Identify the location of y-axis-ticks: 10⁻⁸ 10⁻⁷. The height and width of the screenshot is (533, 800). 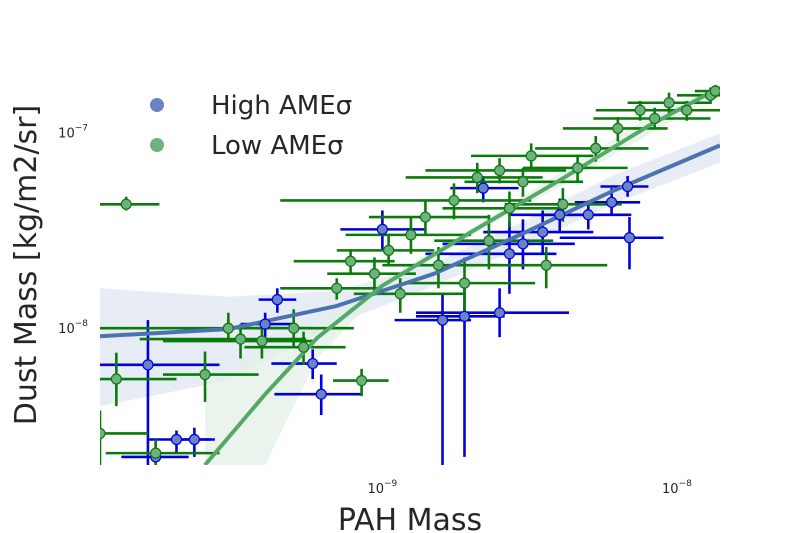
(73, 231).